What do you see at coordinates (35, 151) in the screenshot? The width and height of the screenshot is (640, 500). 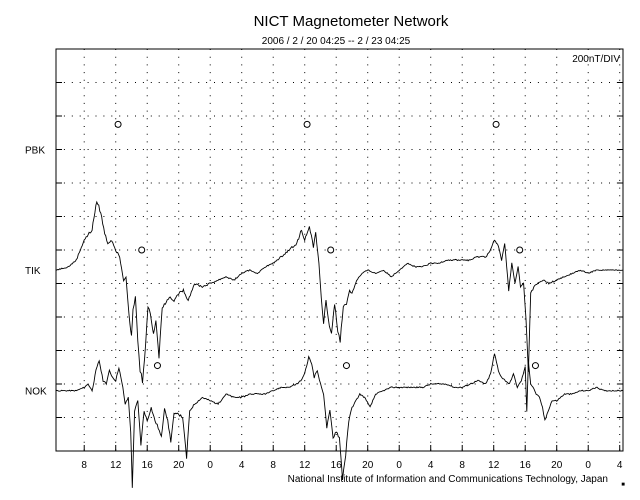 I see `station-label: PBK` at bounding box center [35, 151].